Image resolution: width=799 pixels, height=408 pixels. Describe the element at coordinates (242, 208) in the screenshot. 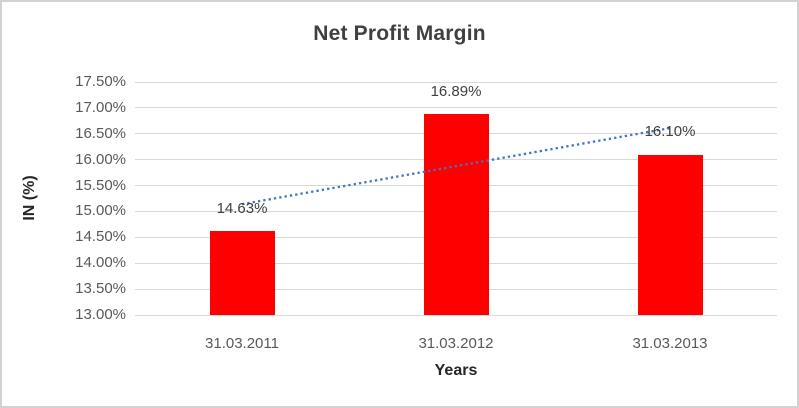

I see `data-label: 14.63%` at that location.